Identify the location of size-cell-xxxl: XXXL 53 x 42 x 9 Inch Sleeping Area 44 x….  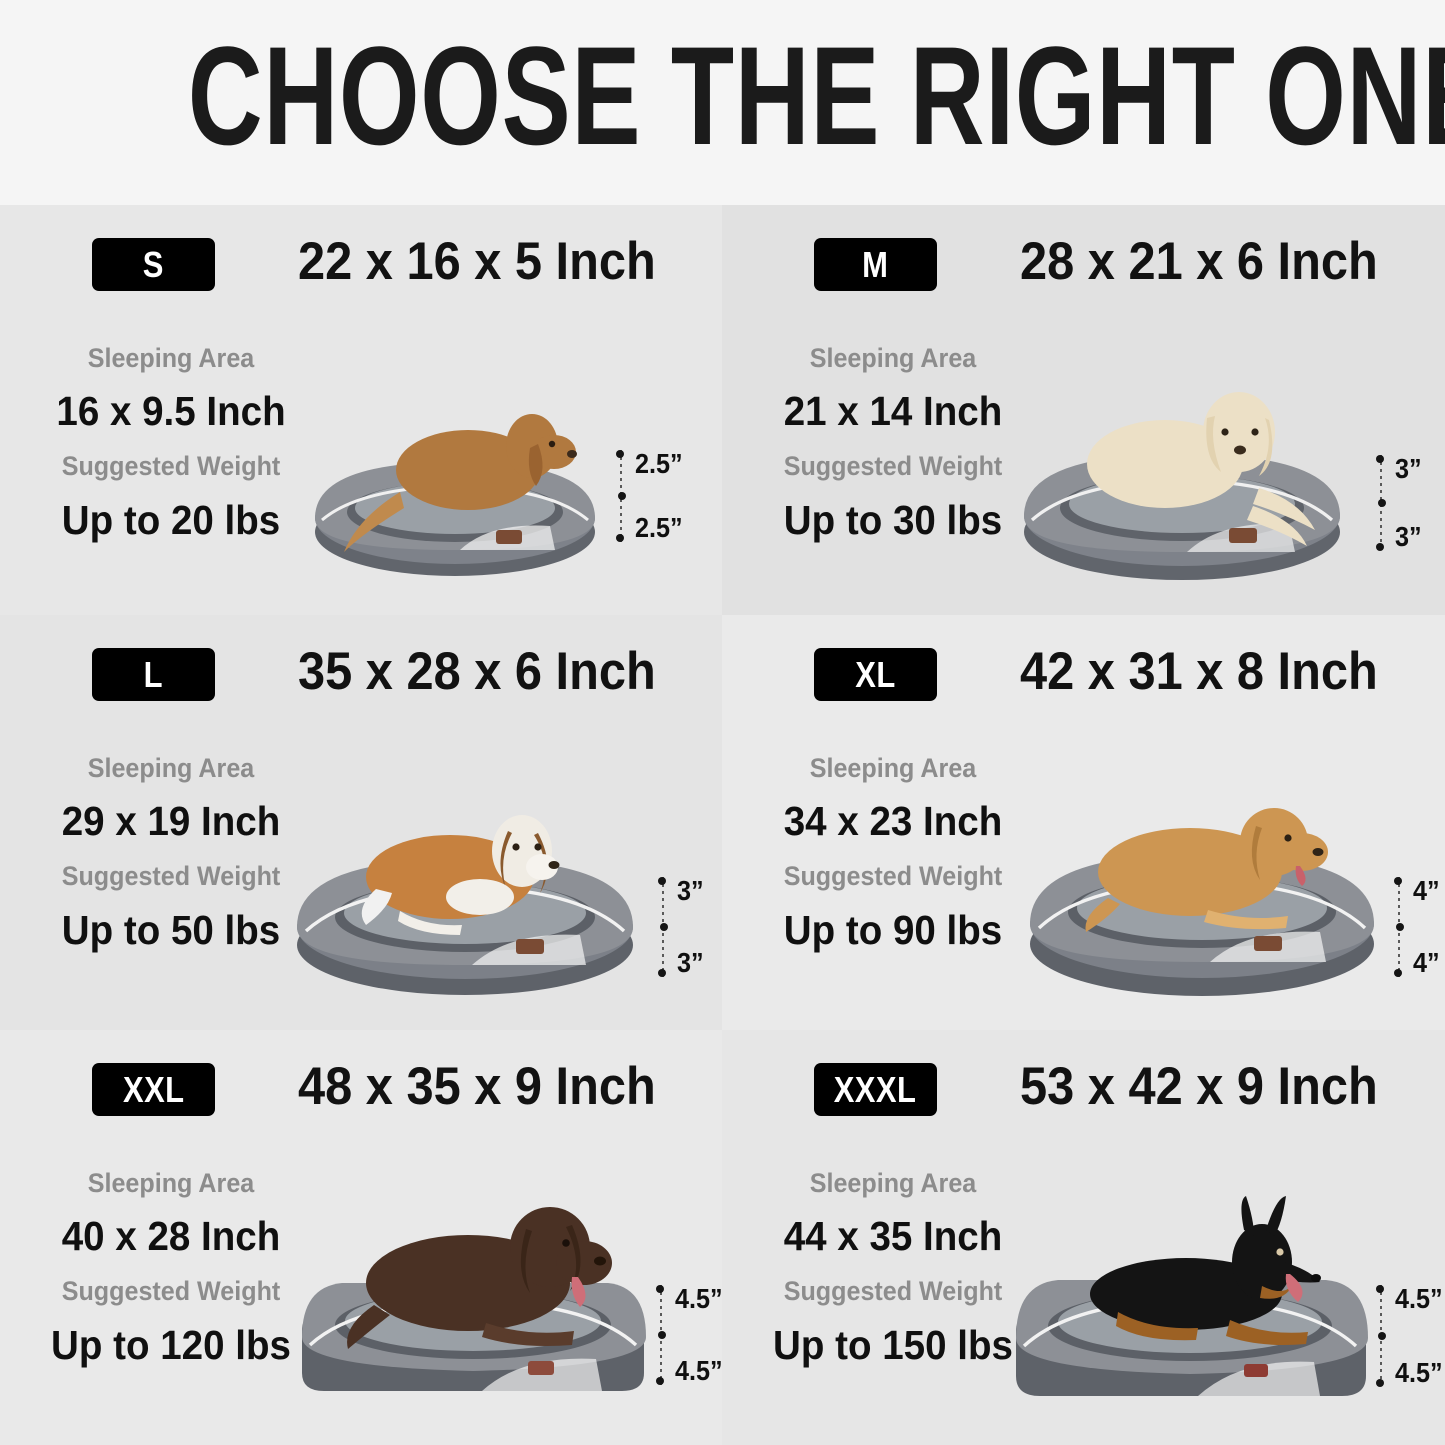
(1083, 1237).